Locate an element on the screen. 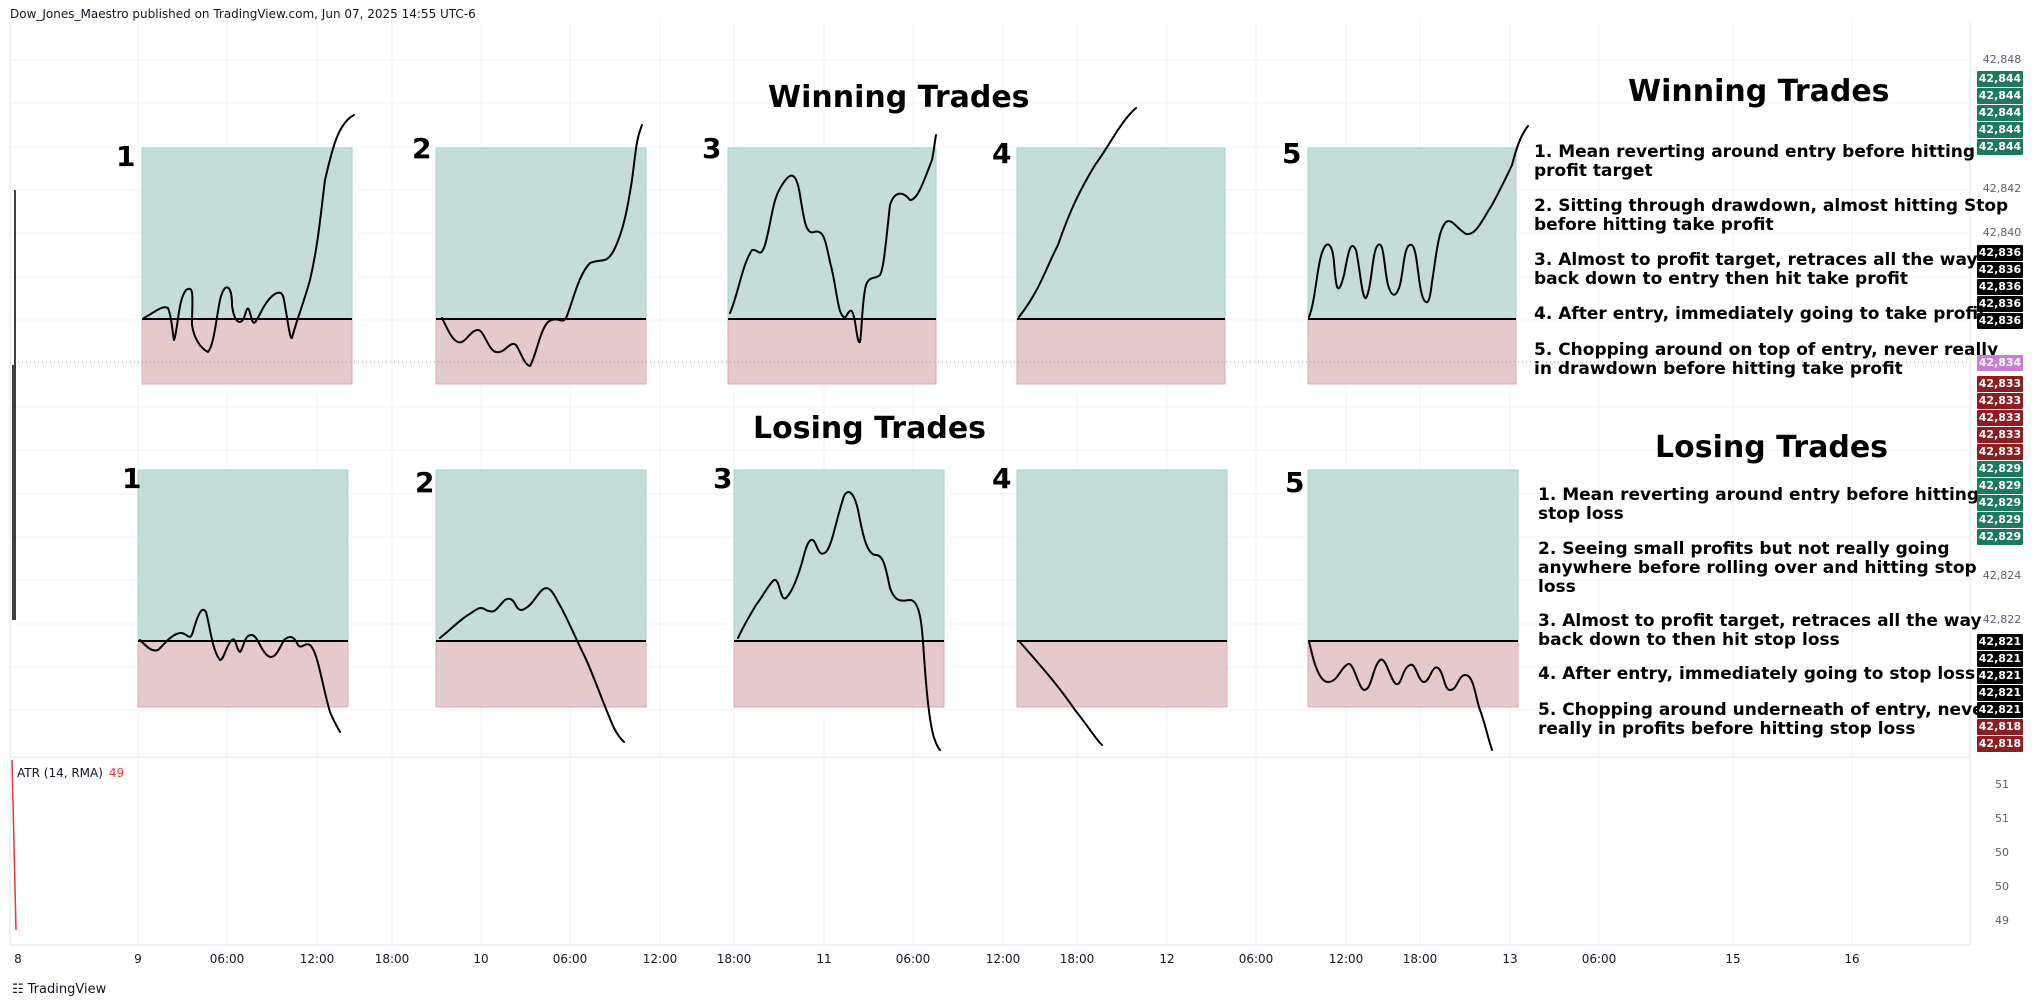  losing-panel-5-price-path is located at coordinates (1400, 695).